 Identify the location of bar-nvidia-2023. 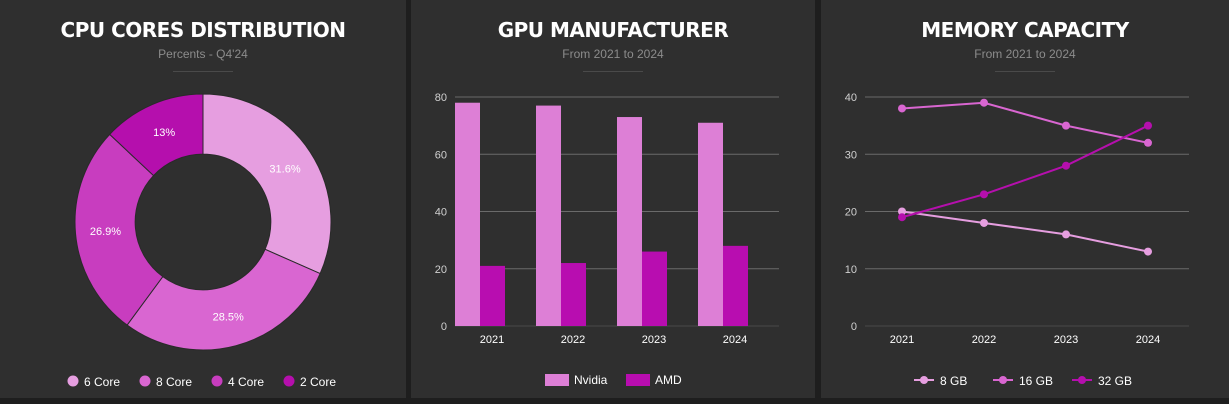
(629, 221).